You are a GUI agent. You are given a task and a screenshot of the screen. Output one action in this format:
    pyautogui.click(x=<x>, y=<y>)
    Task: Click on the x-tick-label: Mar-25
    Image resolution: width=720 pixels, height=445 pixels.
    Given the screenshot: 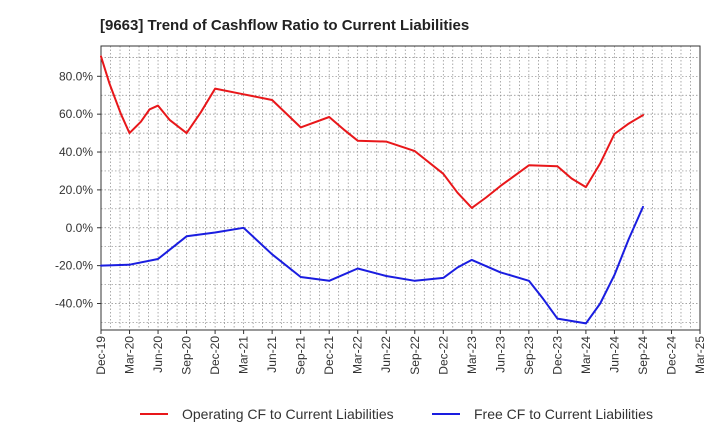 What is the action you would take?
    pyautogui.click(x=700, y=355)
    